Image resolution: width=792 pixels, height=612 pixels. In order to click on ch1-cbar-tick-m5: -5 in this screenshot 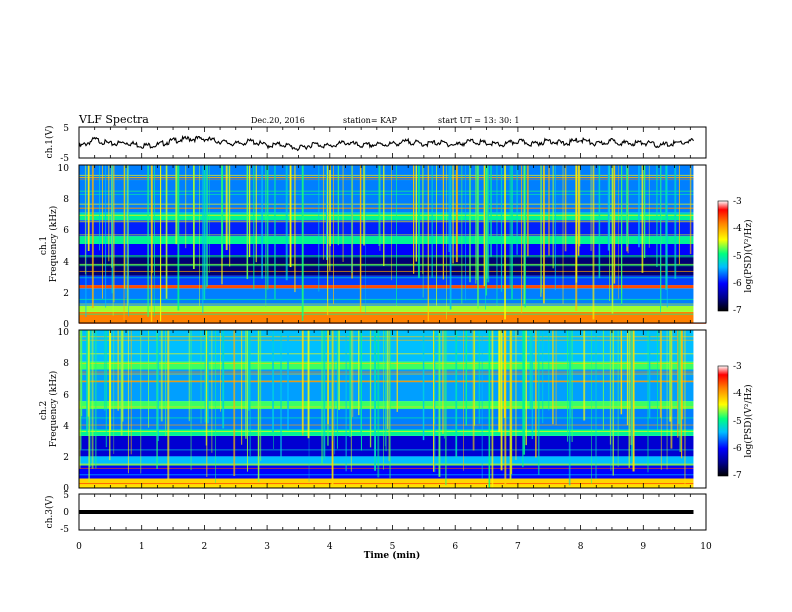, I will do `click(737, 257)`.